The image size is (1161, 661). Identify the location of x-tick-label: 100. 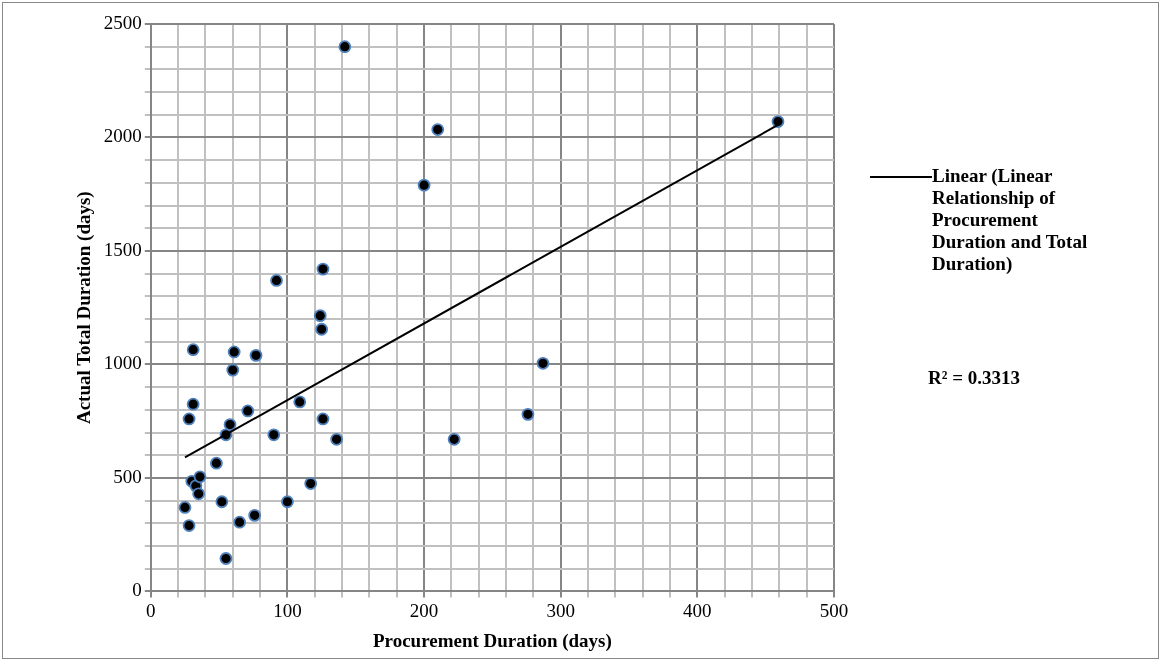
(287, 610).